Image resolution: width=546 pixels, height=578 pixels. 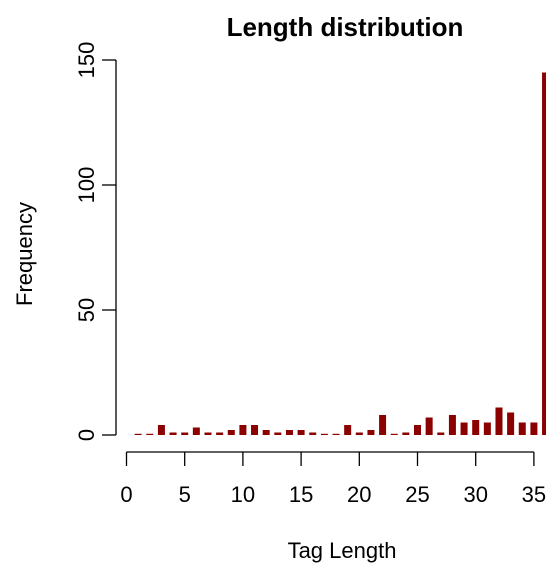 I want to click on x-axis: 0 5 10 15 20 25 30 35, so click(x=333, y=479).